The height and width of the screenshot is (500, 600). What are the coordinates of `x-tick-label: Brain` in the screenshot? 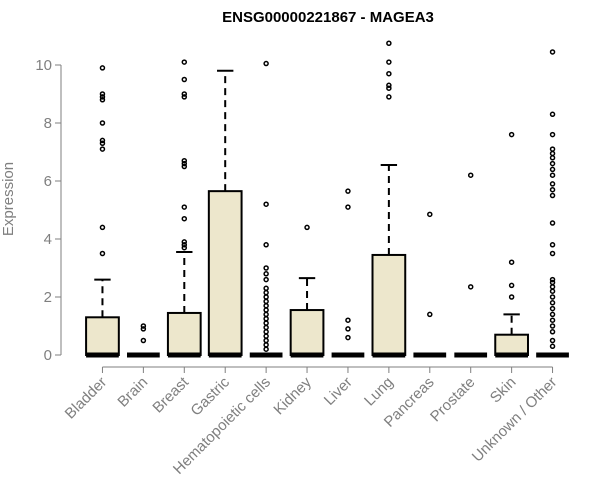 It's located at (132, 392).